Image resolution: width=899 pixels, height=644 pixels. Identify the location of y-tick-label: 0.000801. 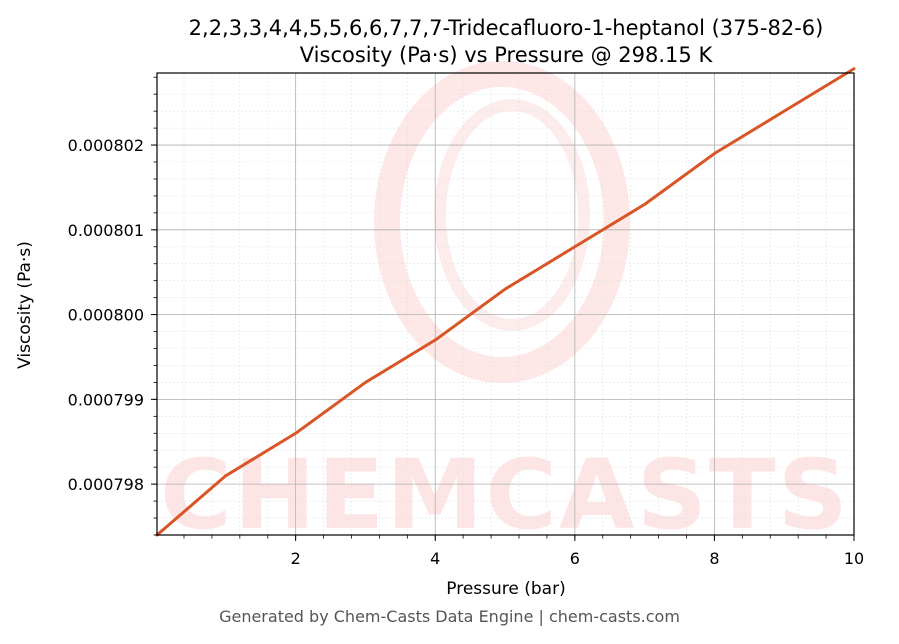
(106, 230).